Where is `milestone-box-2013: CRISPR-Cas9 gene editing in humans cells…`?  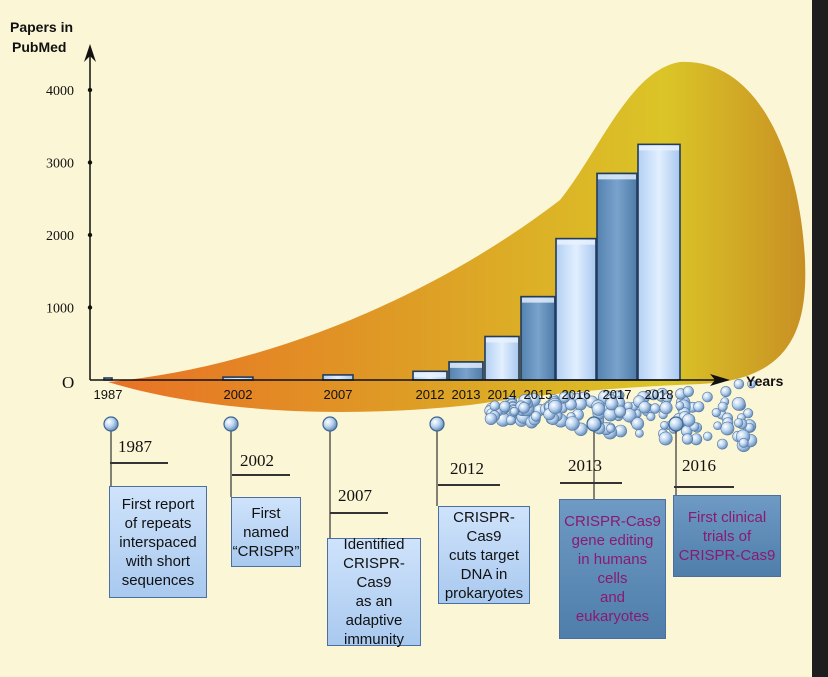
milestone-box-2013: CRISPR-Cas9 gene editing in humans cells… is located at coordinates (612, 569).